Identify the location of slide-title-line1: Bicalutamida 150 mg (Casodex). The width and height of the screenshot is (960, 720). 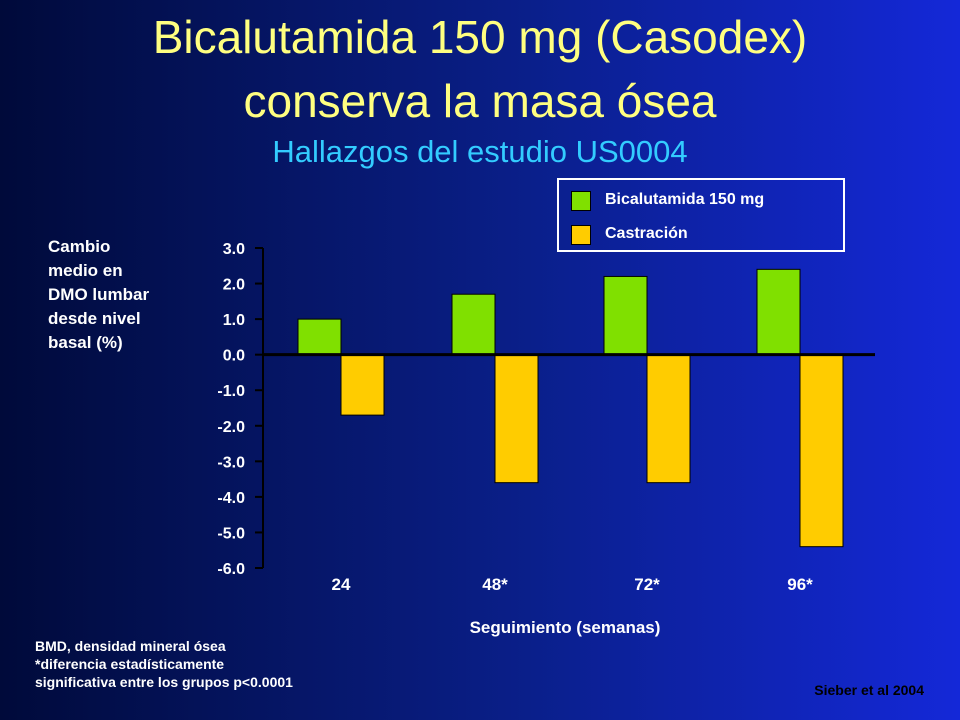
(480, 37).